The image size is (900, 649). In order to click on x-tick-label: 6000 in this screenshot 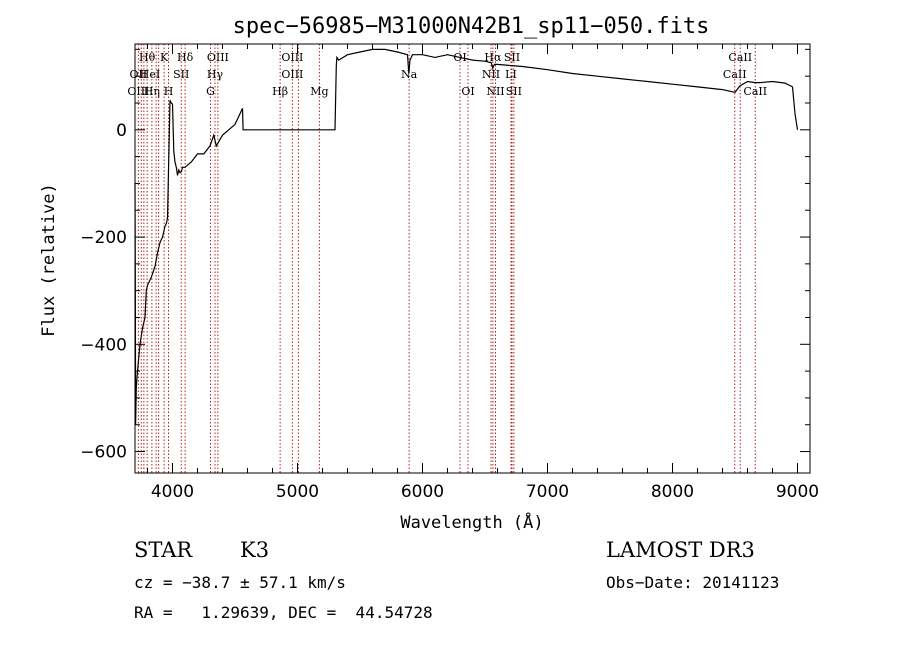, I will do `click(422, 492)`.